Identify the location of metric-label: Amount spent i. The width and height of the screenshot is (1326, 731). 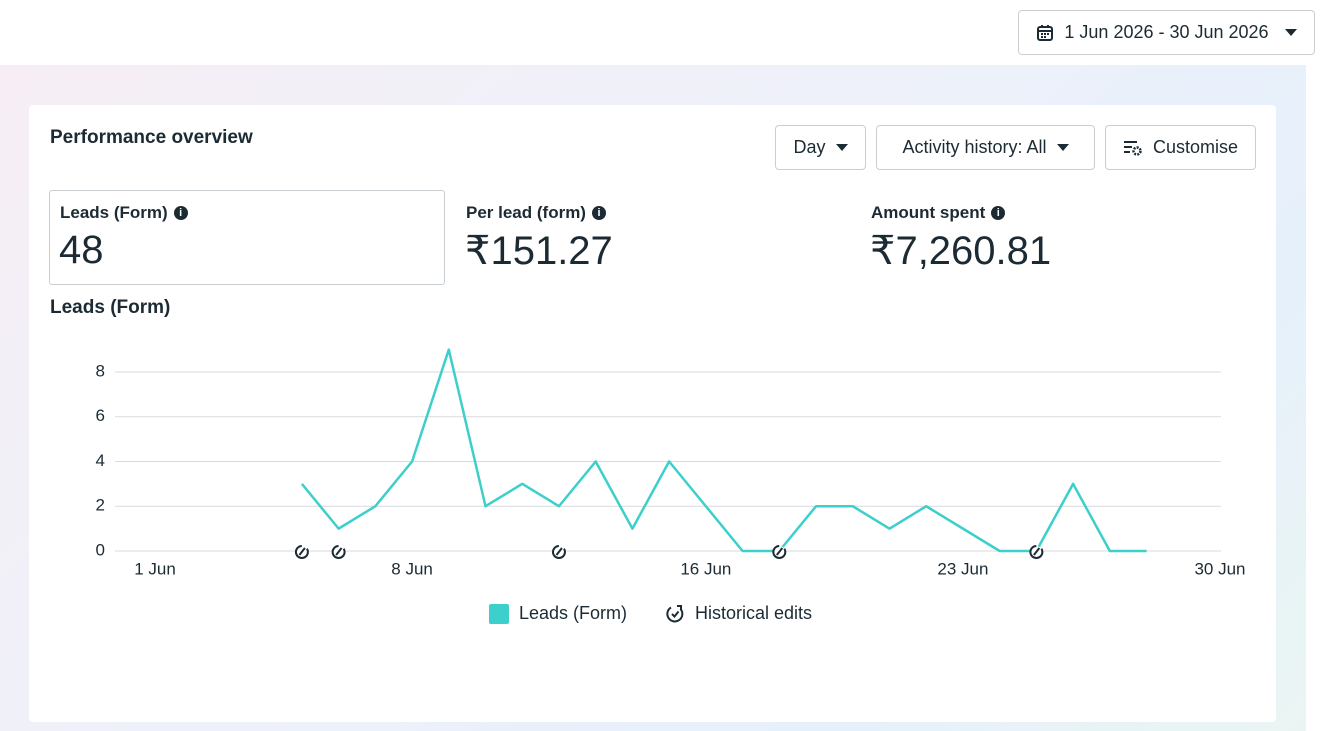
(938, 213).